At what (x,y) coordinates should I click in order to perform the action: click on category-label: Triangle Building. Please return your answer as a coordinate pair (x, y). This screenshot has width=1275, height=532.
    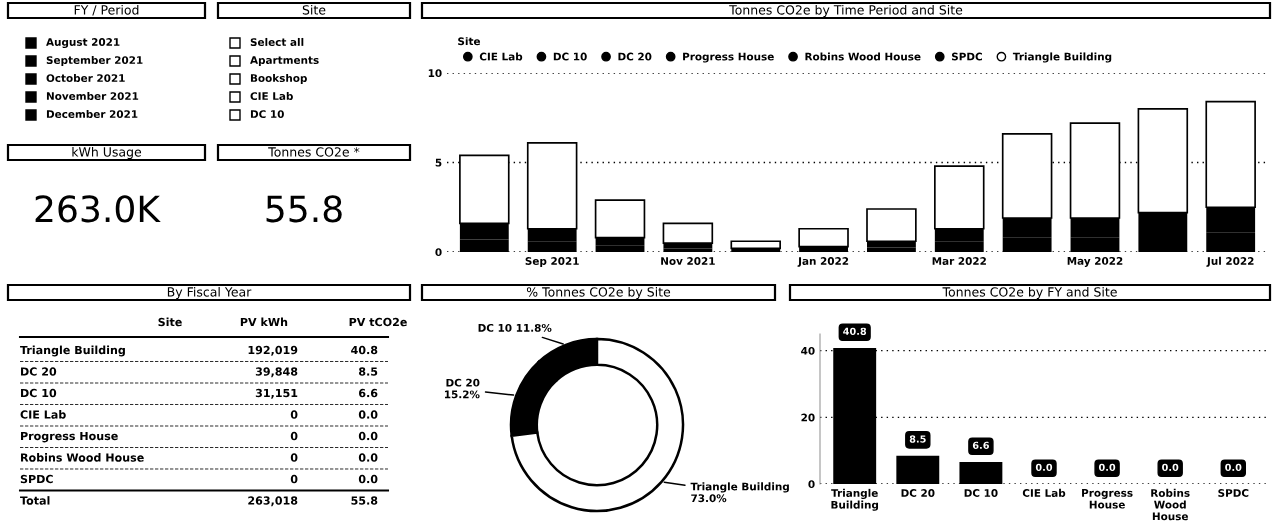
    Looking at the image, I should click on (72, 351).